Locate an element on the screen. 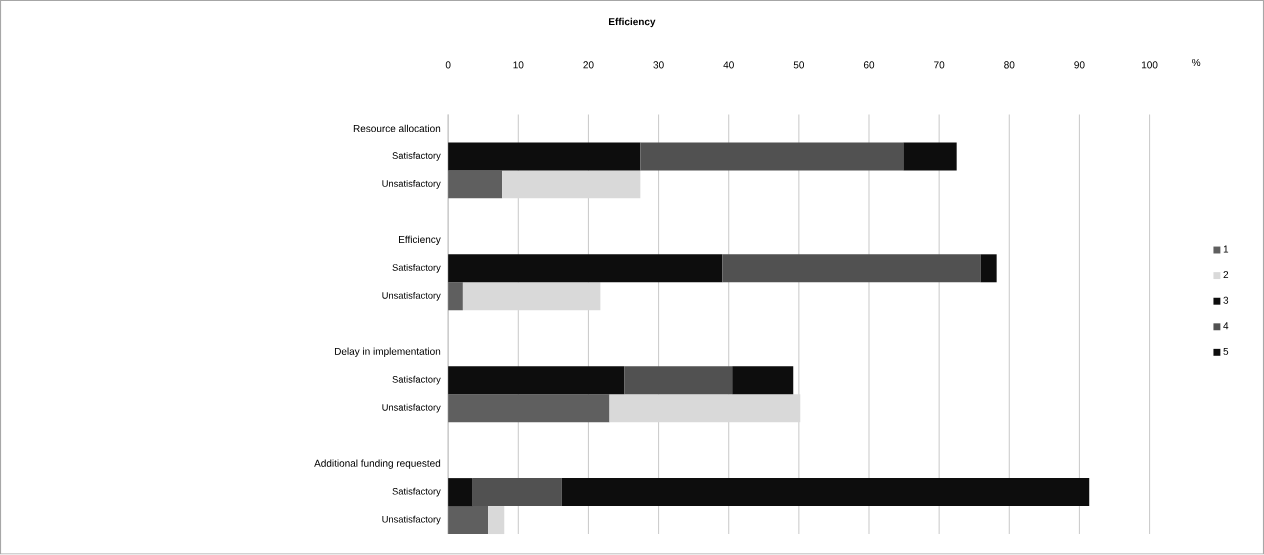 Image resolution: width=1264 pixels, height=555 pixels. x-axis-title: % is located at coordinates (1196, 63).